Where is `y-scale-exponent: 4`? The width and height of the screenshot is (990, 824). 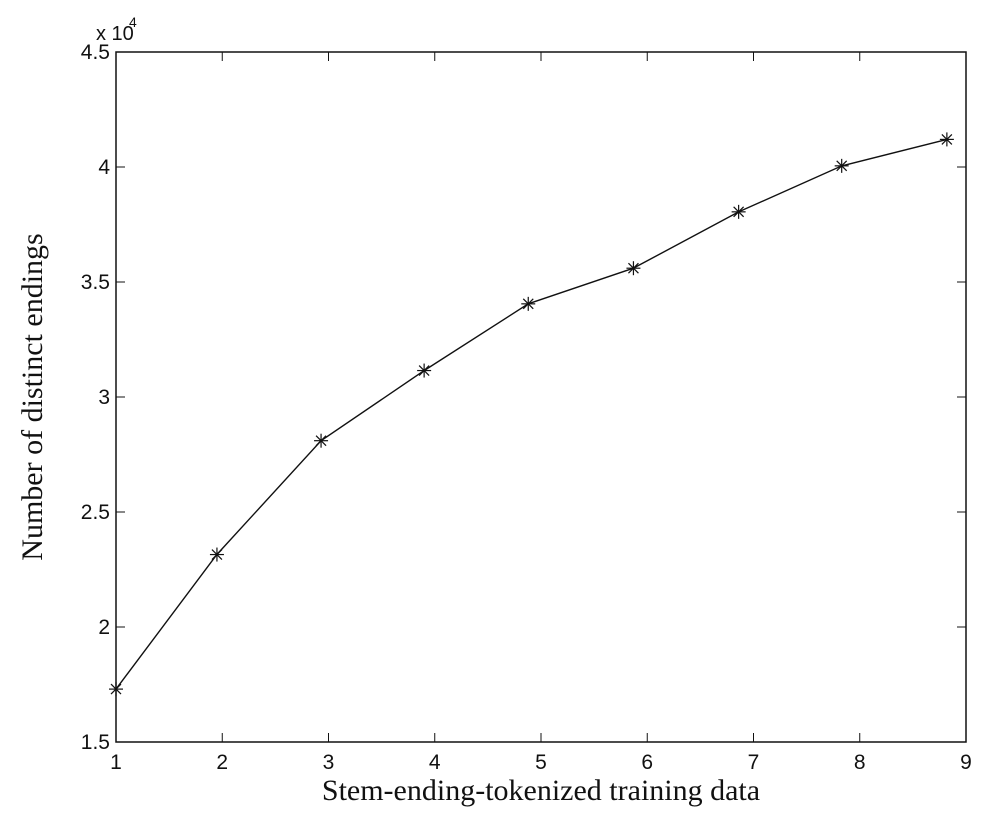 y-scale-exponent: 4 is located at coordinates (133, 22).